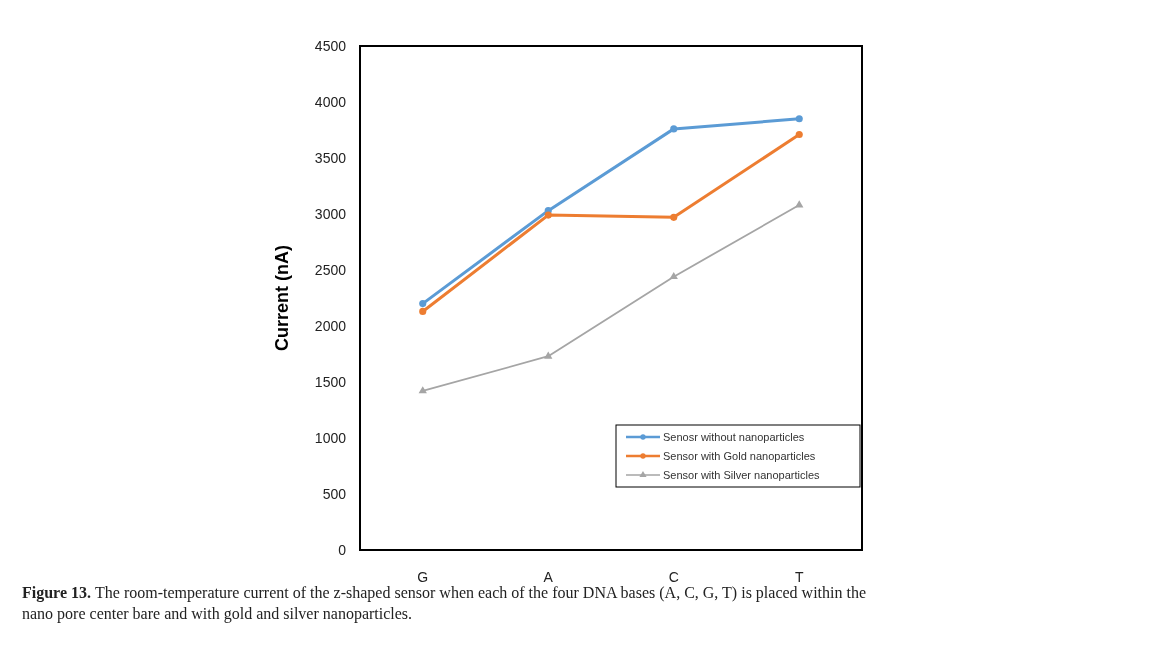  Describe the element at coordinates (330, 213) in the screenshot. I see `y-tick-label: 3000` at that location.